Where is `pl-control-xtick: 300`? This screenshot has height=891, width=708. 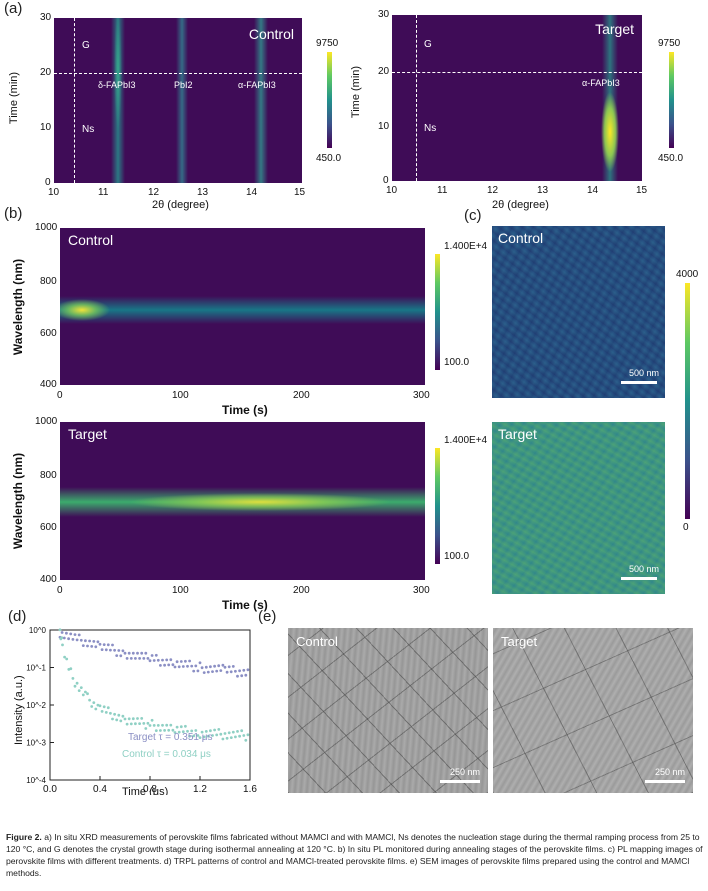
pl-control-xtick: 300 is located at coordinates (421, 395).